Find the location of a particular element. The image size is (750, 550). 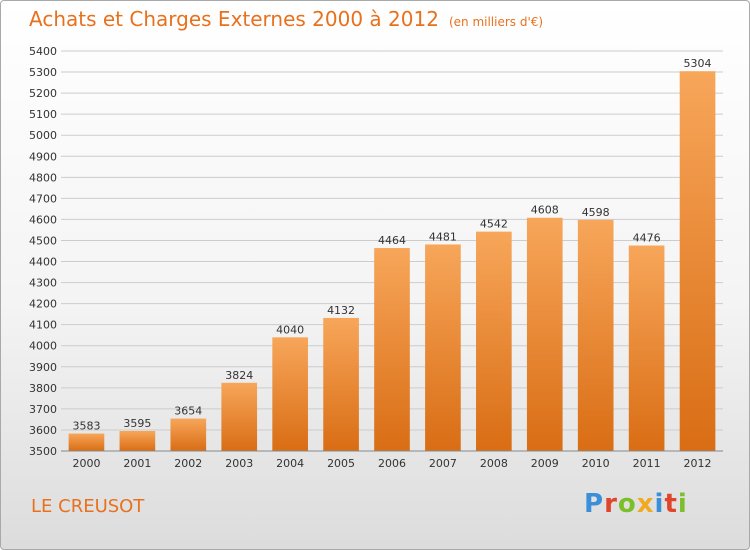

bar-2010 is located at coordinates (595, 335).